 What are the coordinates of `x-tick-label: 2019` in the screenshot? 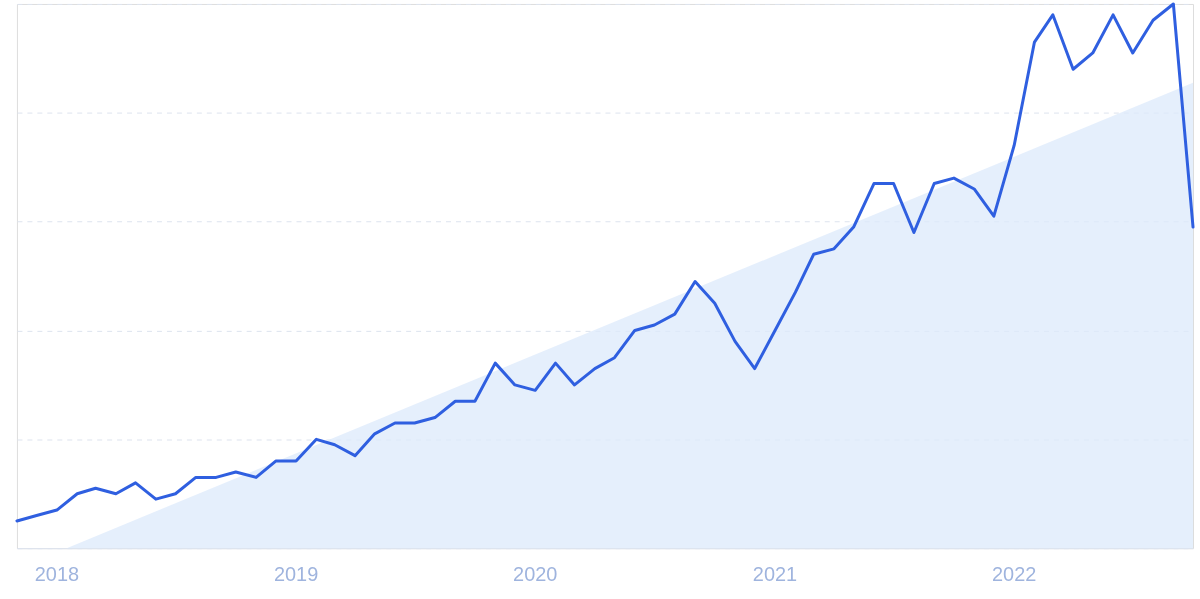 It's located at (296, 574).